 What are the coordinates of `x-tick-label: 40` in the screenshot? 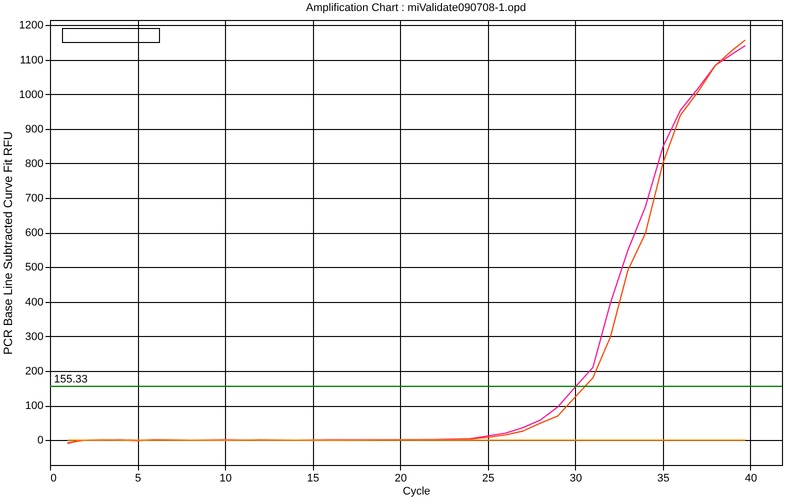 It's located at (751, 478).